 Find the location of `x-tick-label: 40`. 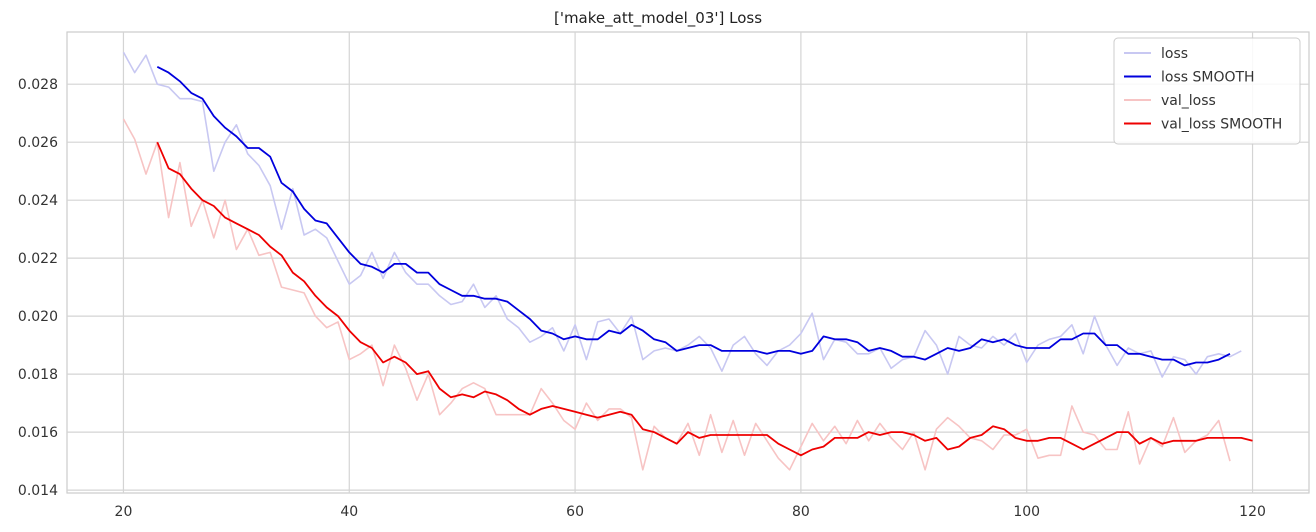

x-tick-label: 40 is located at coordinates (349, 512).